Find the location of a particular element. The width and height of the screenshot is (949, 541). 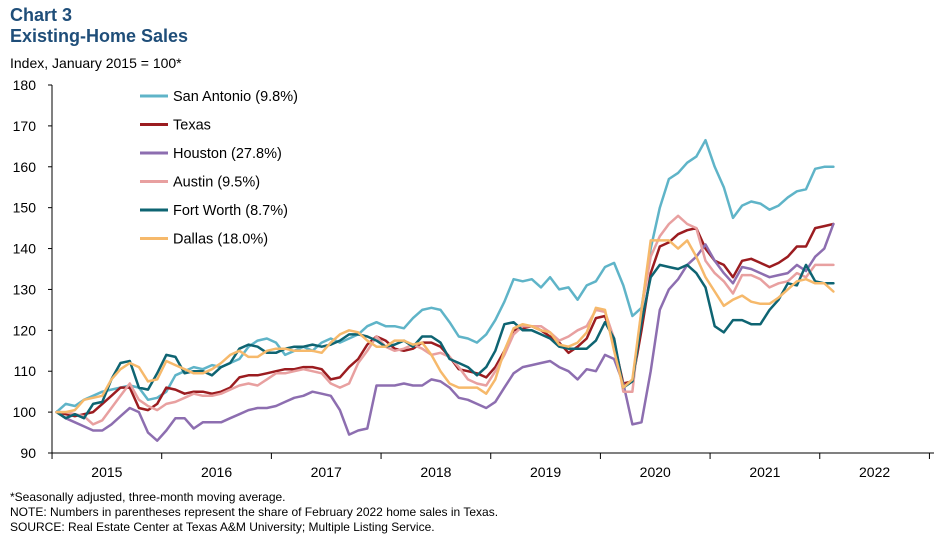

y-tick-label: 120 is located at coordinates (25, 330).